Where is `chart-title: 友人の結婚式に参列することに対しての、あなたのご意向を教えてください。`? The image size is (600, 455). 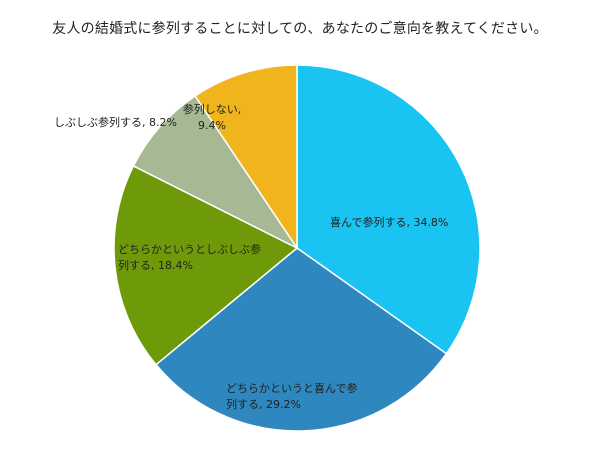 chart-title: 友人の結婚式に参列することに対しての、あなたのご意向を教えてください。 is located at coordinates (300, 29).